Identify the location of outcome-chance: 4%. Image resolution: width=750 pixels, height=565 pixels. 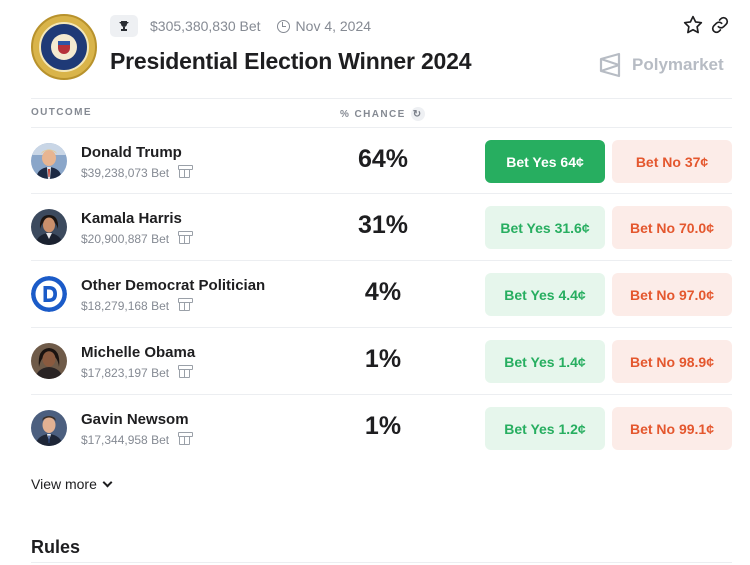
(383, 292).